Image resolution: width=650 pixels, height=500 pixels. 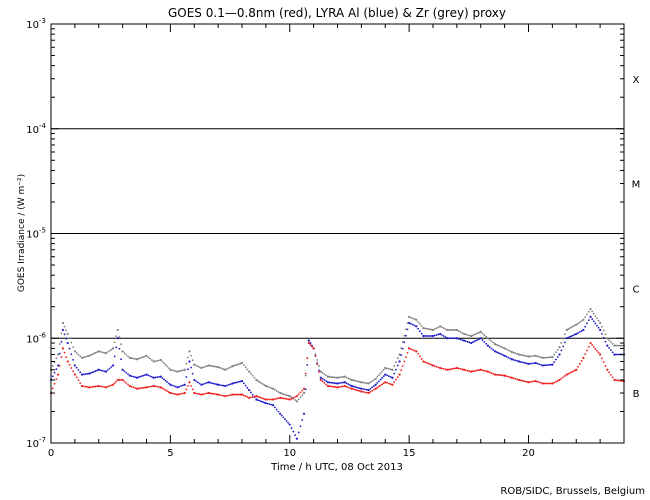 I want to click on x-tick-label: 15, so click(x=409, y=453).